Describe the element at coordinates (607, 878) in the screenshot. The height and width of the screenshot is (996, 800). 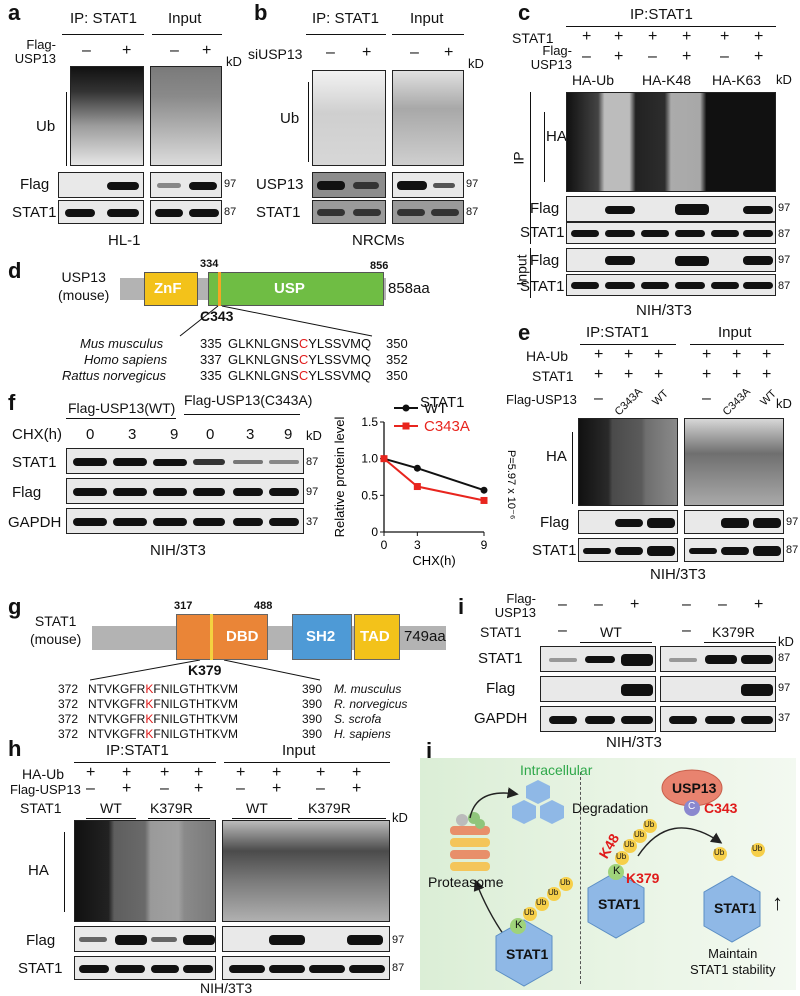
I see `j-schematic` at that location.